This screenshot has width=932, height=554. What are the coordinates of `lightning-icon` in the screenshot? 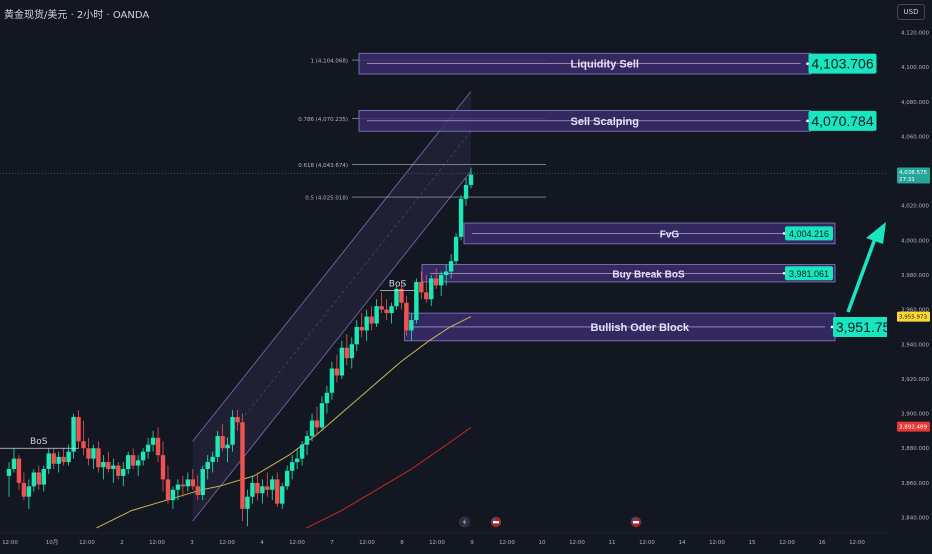 It's located at (464, 522).